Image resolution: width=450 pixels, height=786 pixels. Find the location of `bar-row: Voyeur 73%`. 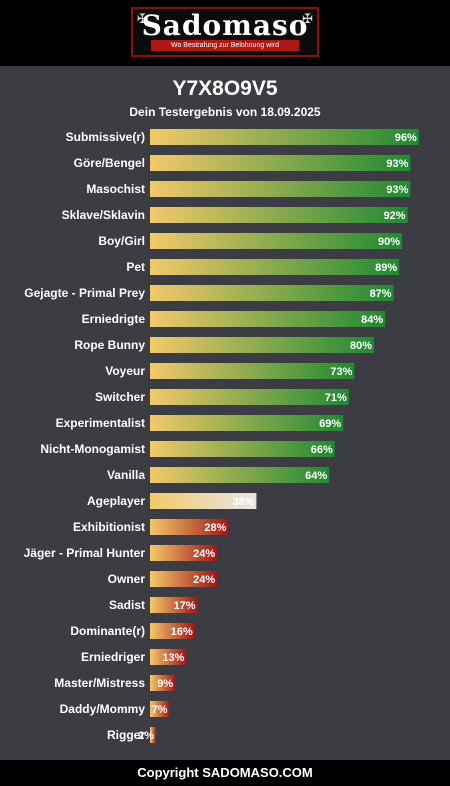

bar-row: Voyeur 73% is located at coordinates (230, 371).